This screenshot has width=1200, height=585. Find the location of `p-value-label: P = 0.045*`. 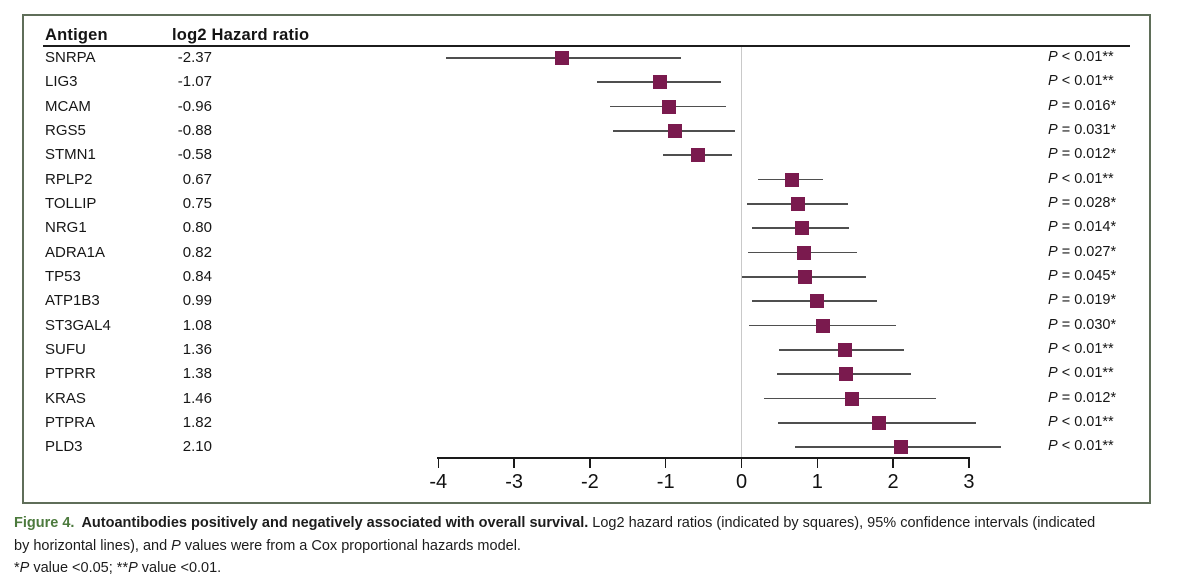

p-value-label: P = 0.045* is located at coordinates (1082, 275).